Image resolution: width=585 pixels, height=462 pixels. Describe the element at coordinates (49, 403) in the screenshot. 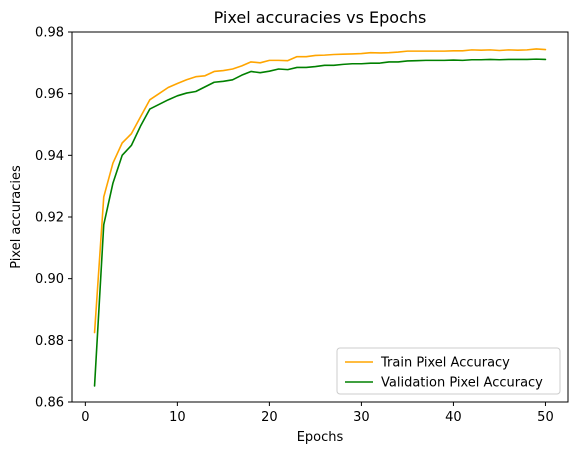

I see `y-tick-label: 0.86` at that location.